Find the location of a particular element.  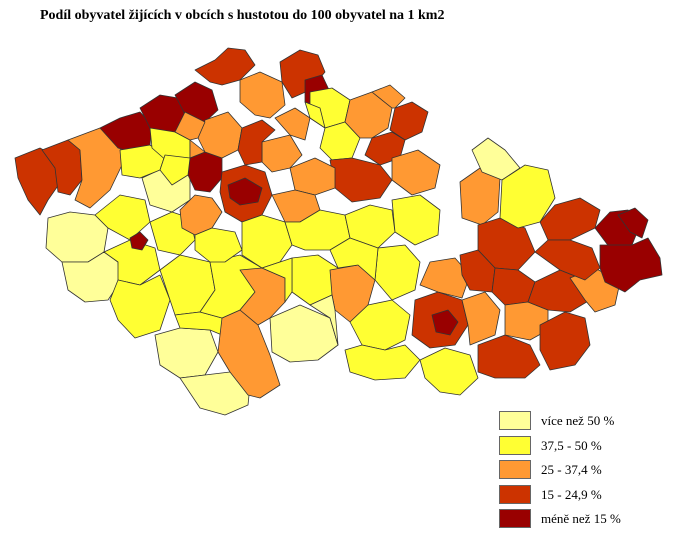

legend-item: 25 - 37,4 % is located at coordinates (574, 471).